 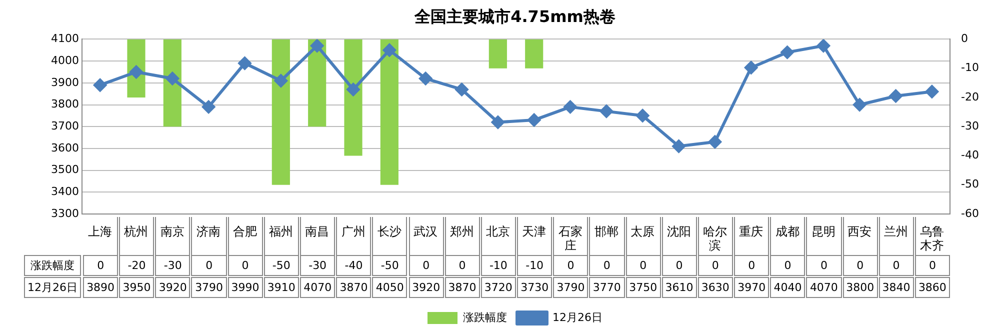 I want to click on data-label: 4050, so click(x=390, y=287).